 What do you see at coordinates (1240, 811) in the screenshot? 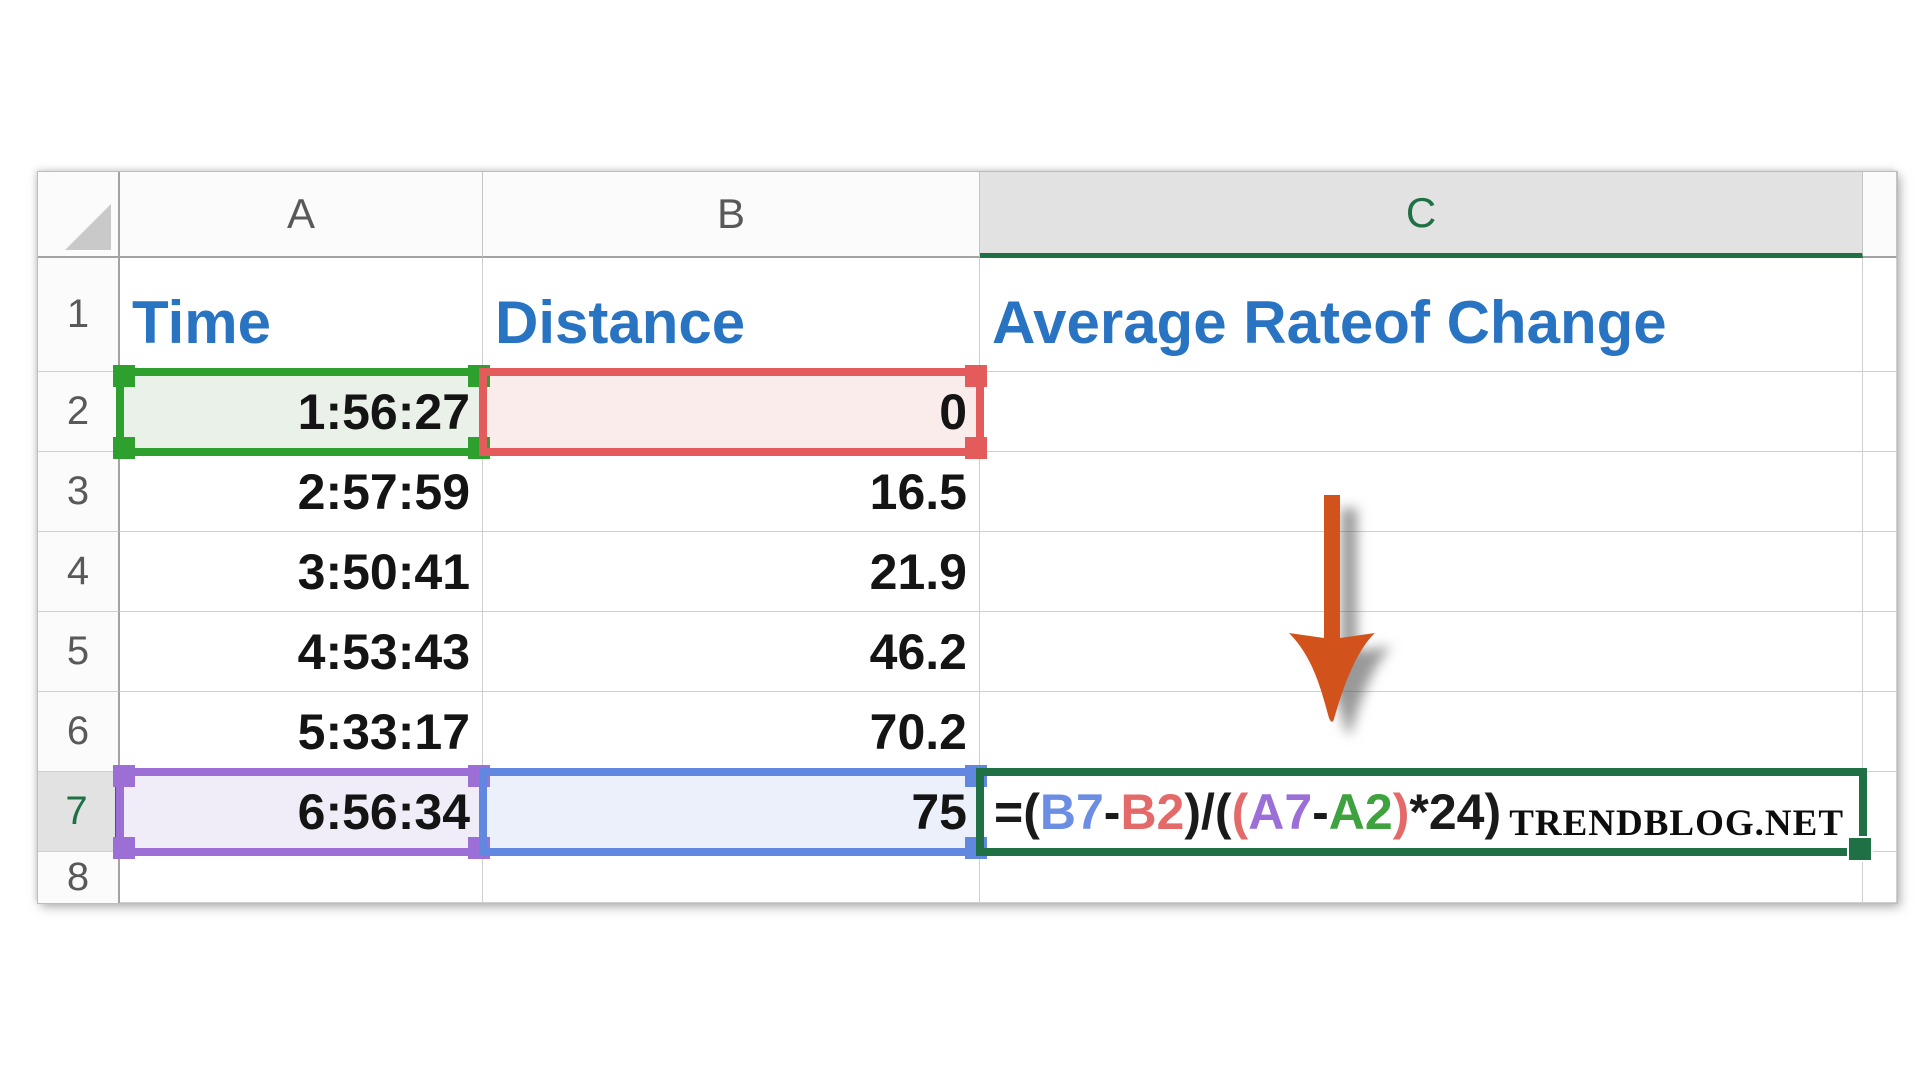
I see `formula-segment: (` at bounding box center [1240, 811].